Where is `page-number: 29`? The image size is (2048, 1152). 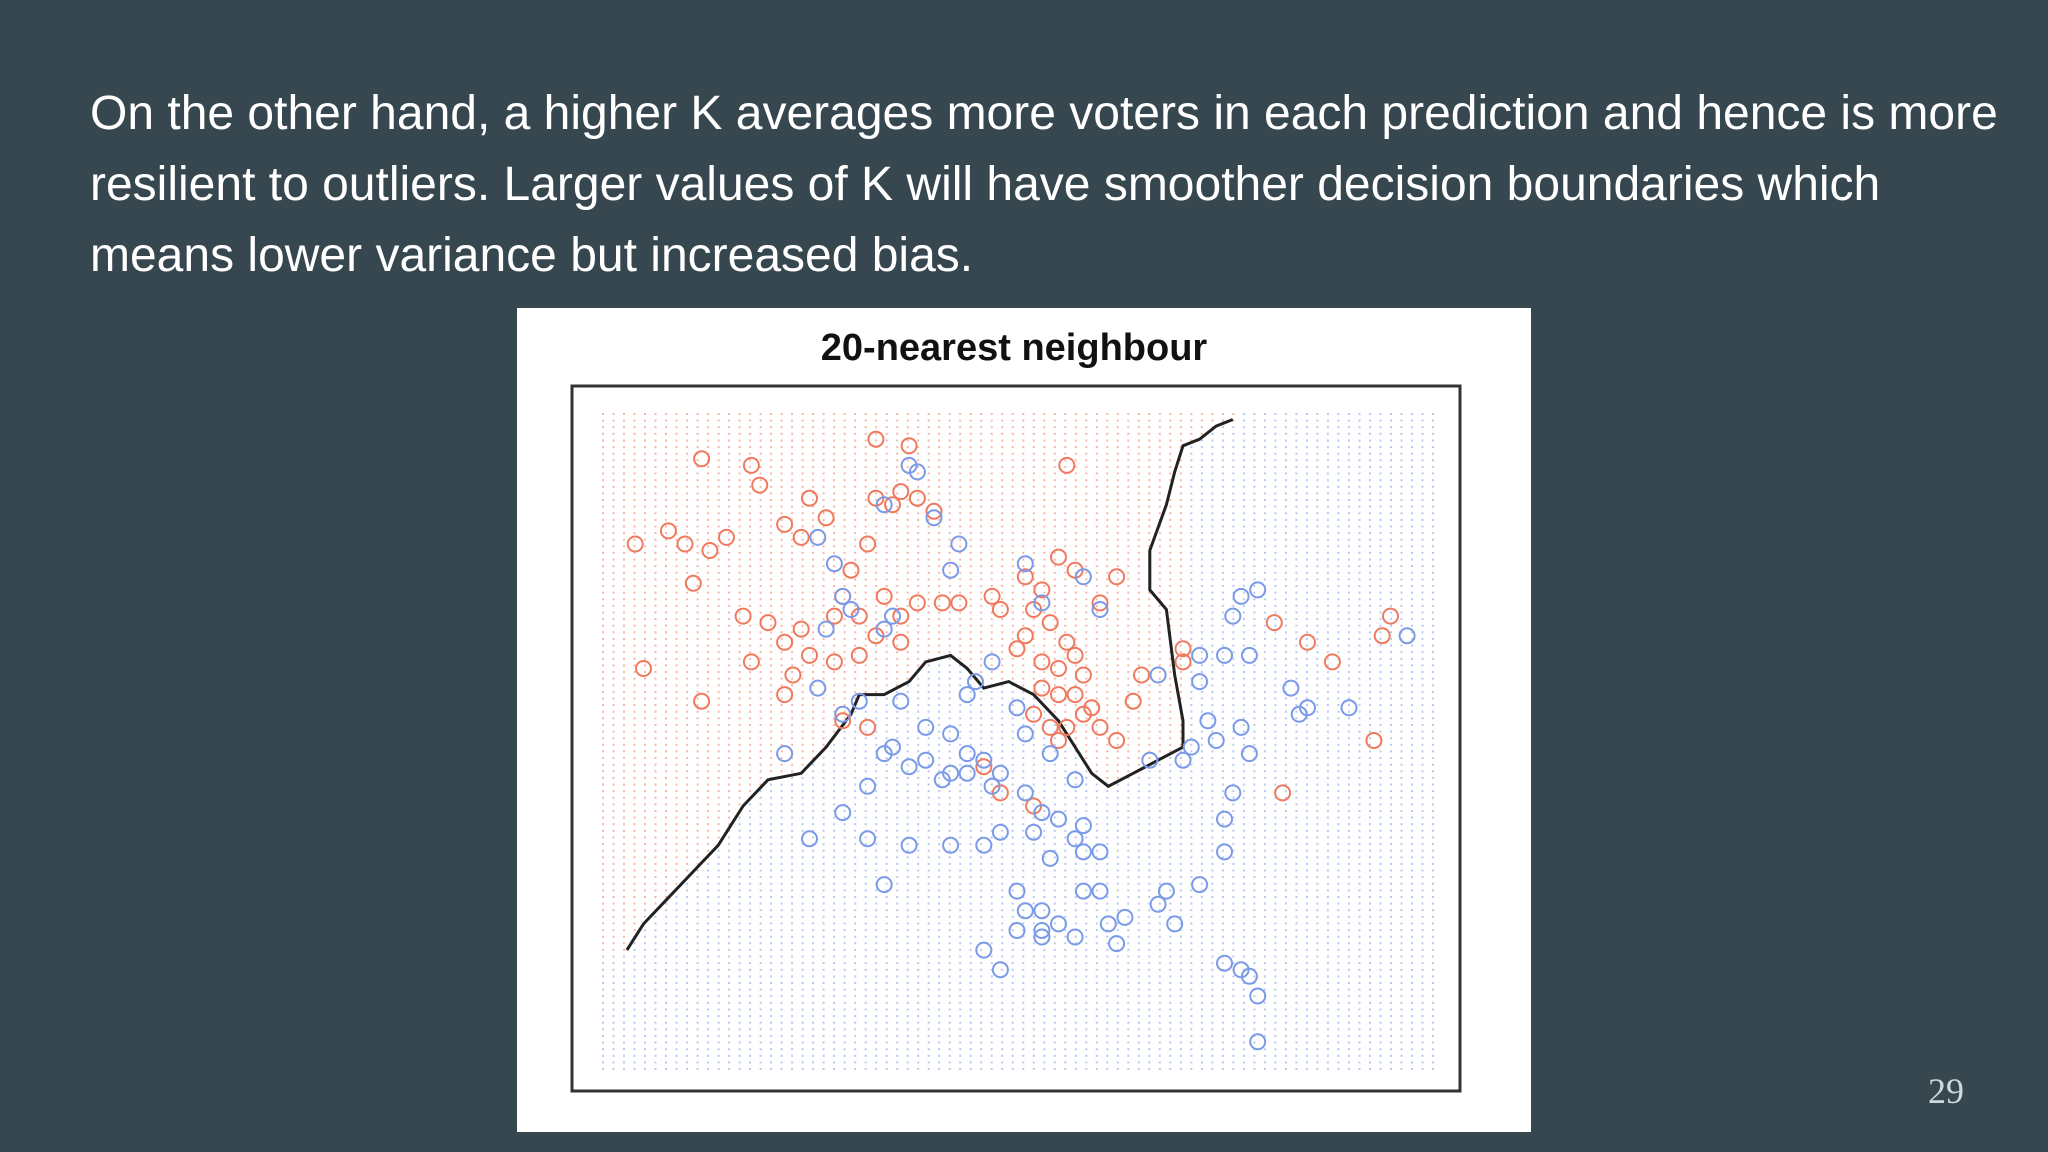 page-number: 29 is located at coordinates (1946, 1091).